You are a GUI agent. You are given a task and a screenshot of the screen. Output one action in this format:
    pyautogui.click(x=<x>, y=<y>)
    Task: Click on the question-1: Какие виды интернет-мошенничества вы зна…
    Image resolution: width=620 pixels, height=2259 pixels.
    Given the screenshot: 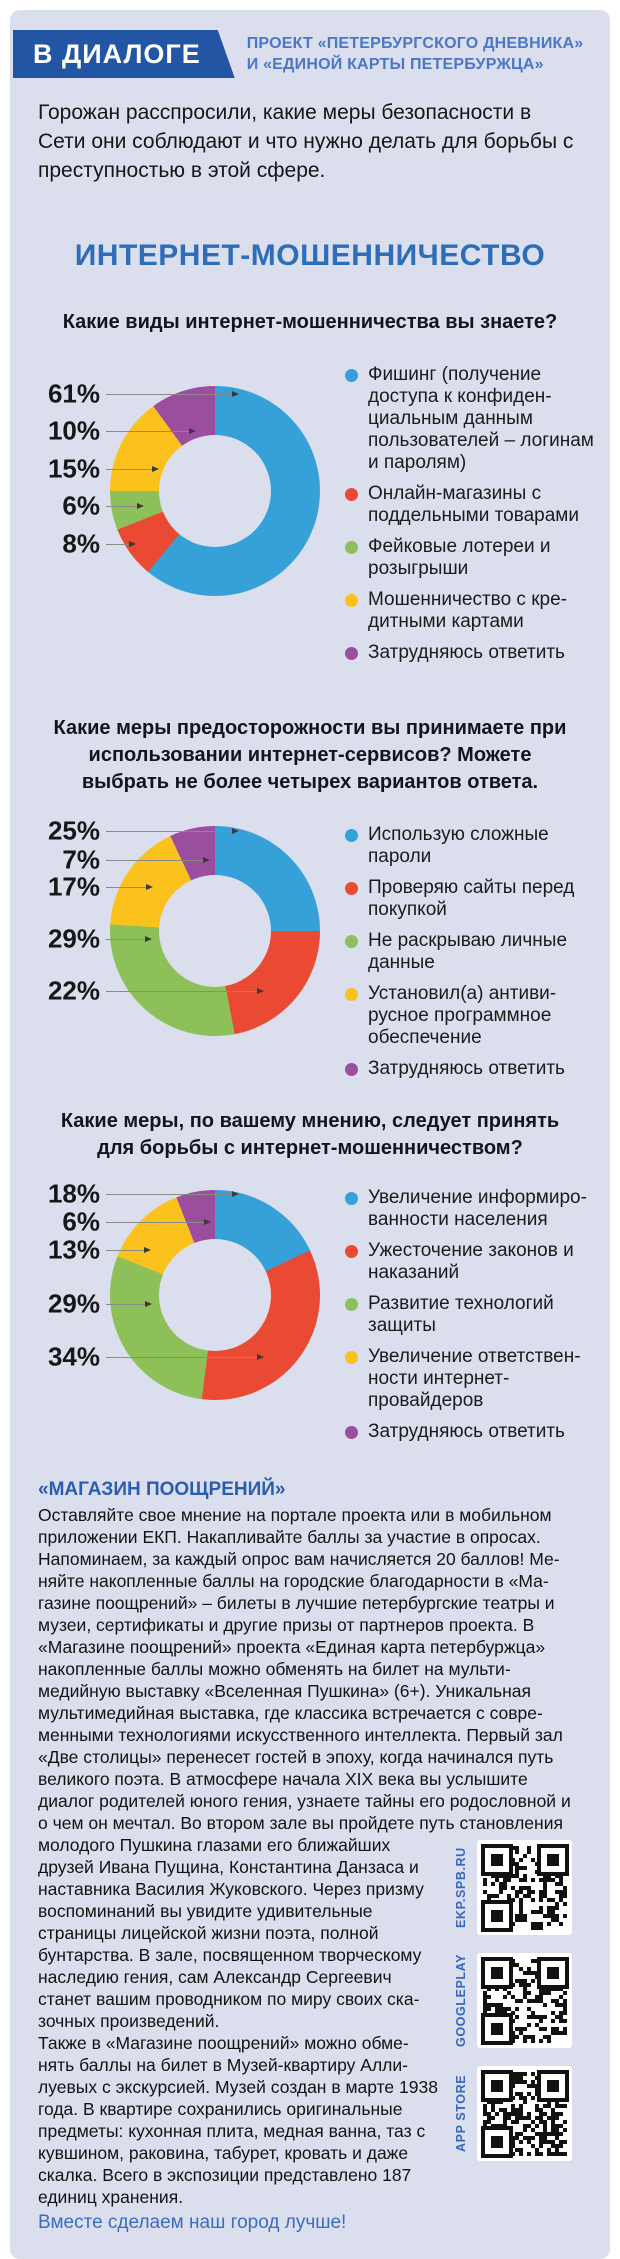 What is the action you would take?
    pyautogui.click(x=310, y=322)
    